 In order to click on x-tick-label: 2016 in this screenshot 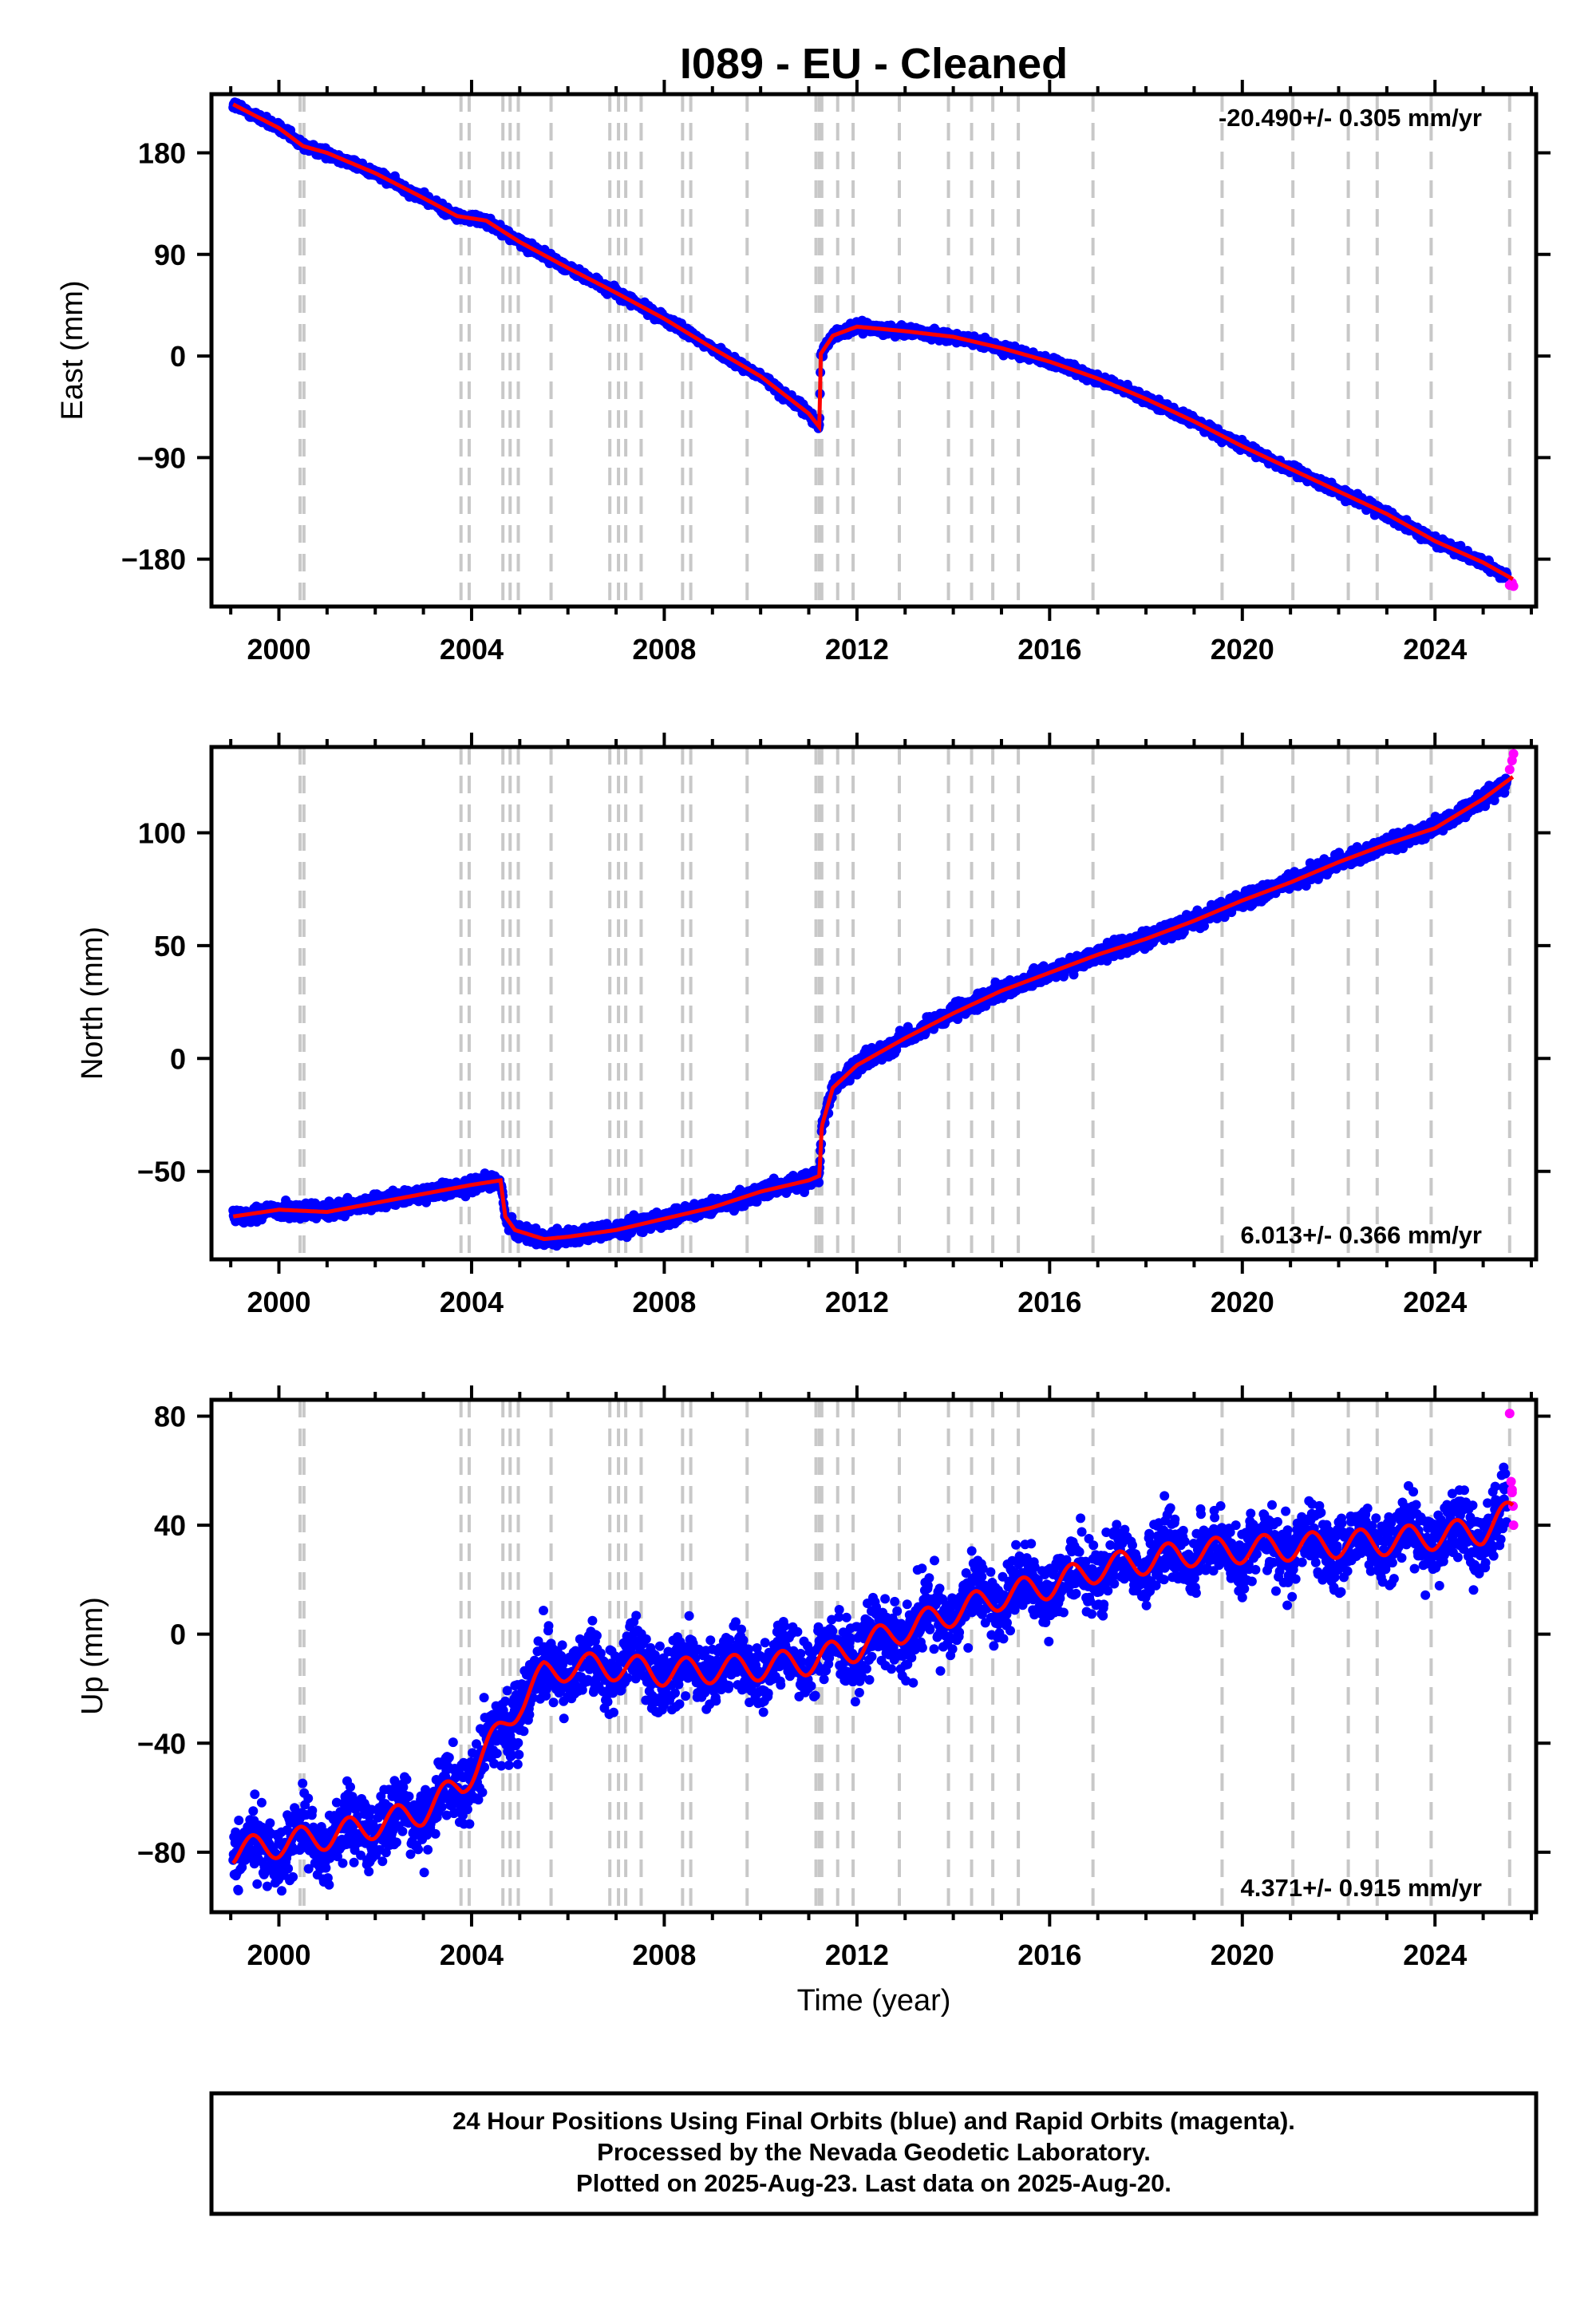, I will do `click(1049, 649)`.